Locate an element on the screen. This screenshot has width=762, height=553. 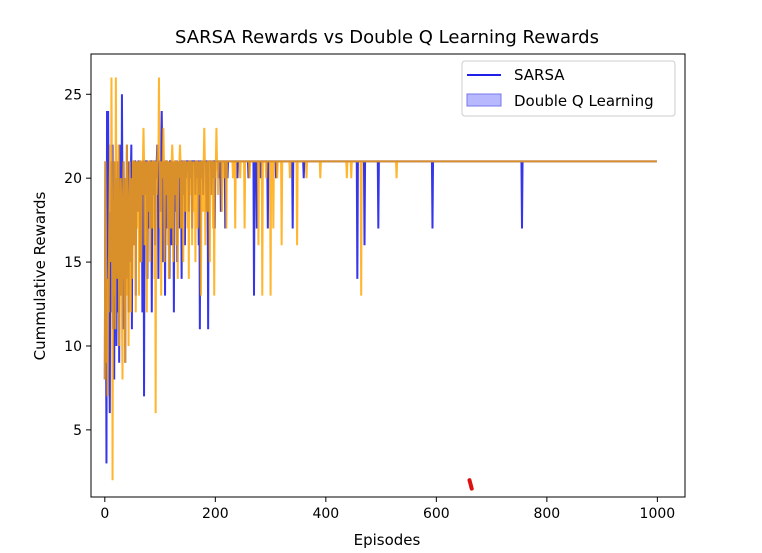
x-tick-label-400: 400 is located at coordinates (325, 514).